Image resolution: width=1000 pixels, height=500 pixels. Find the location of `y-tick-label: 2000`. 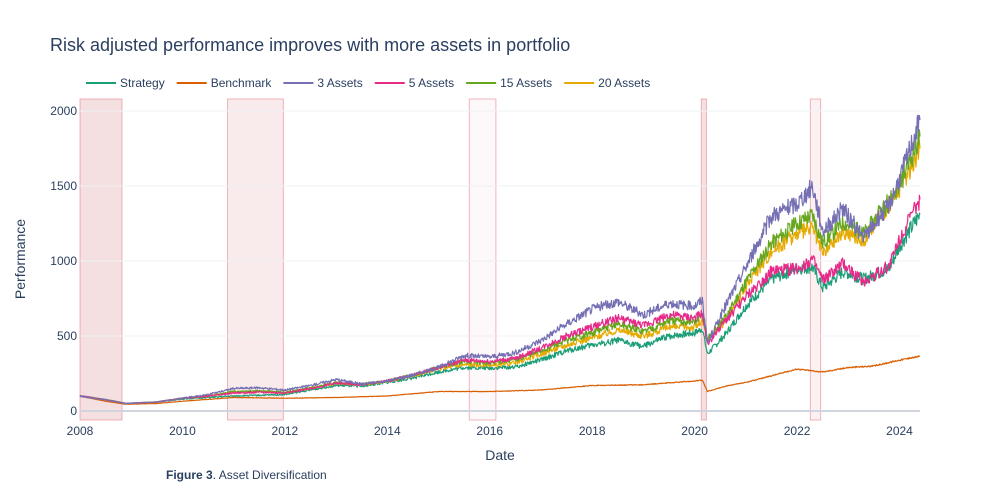

y-tick-label: 2000 is located at coordinates (63, 111).